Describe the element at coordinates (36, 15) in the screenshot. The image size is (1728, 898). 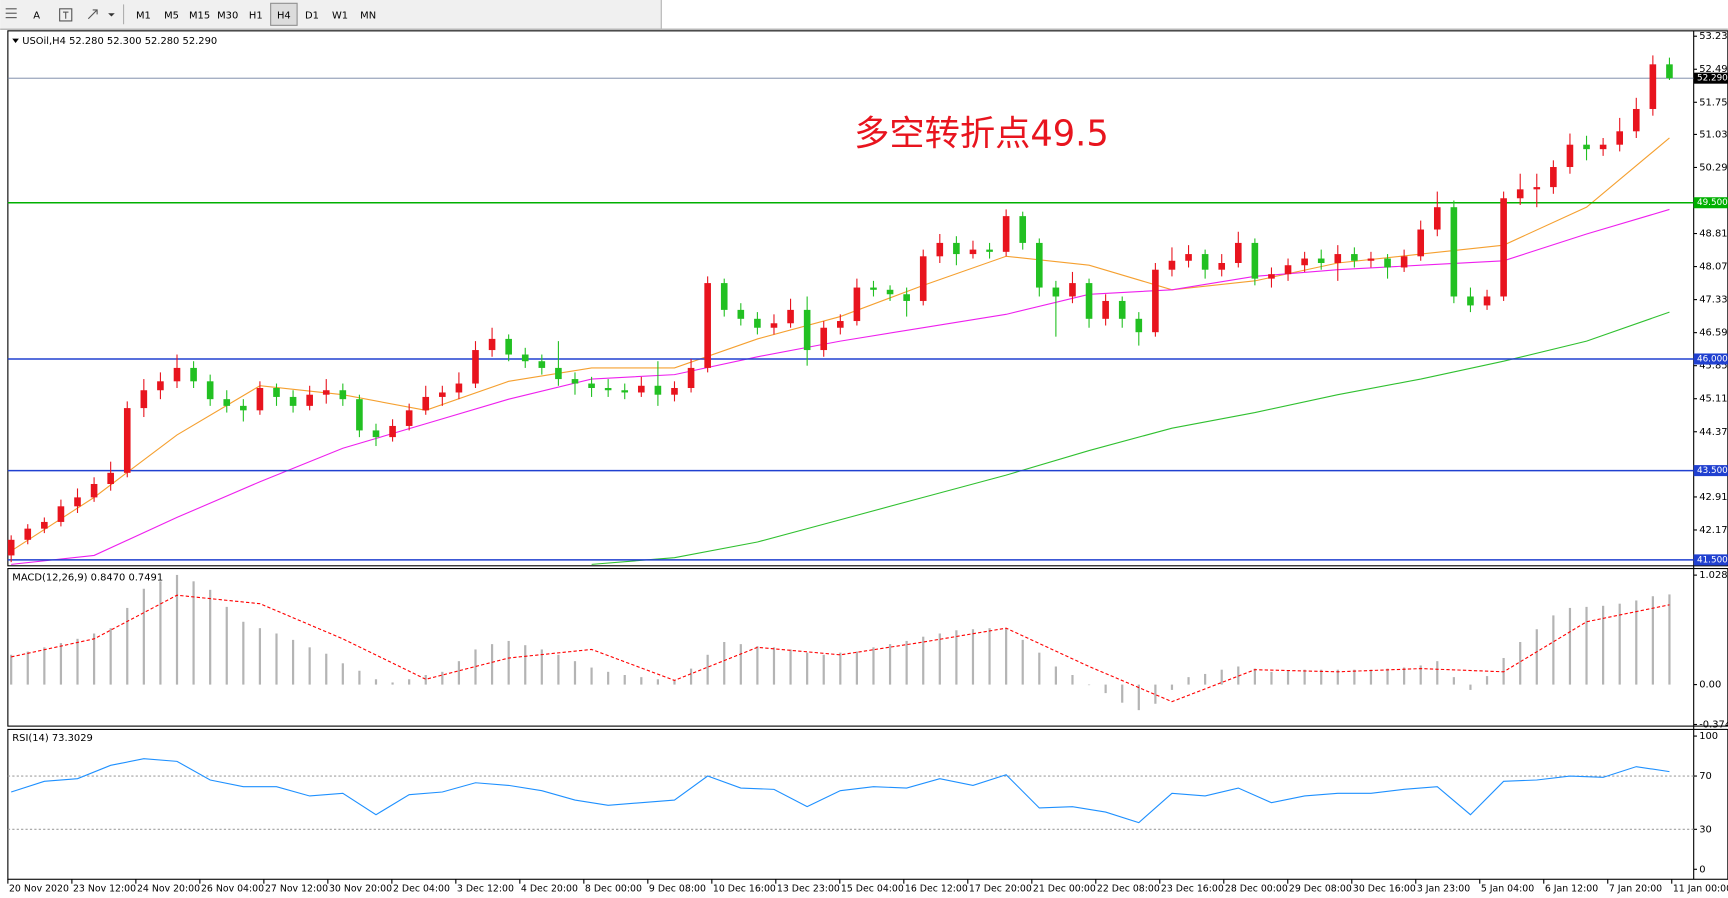
I see `text-tool: A` at that location.